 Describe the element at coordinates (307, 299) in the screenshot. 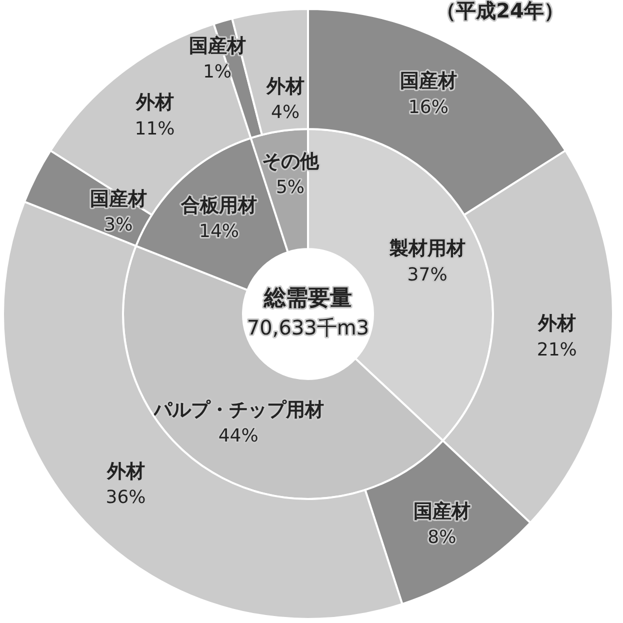

I see `text: 総需要量` at that location.